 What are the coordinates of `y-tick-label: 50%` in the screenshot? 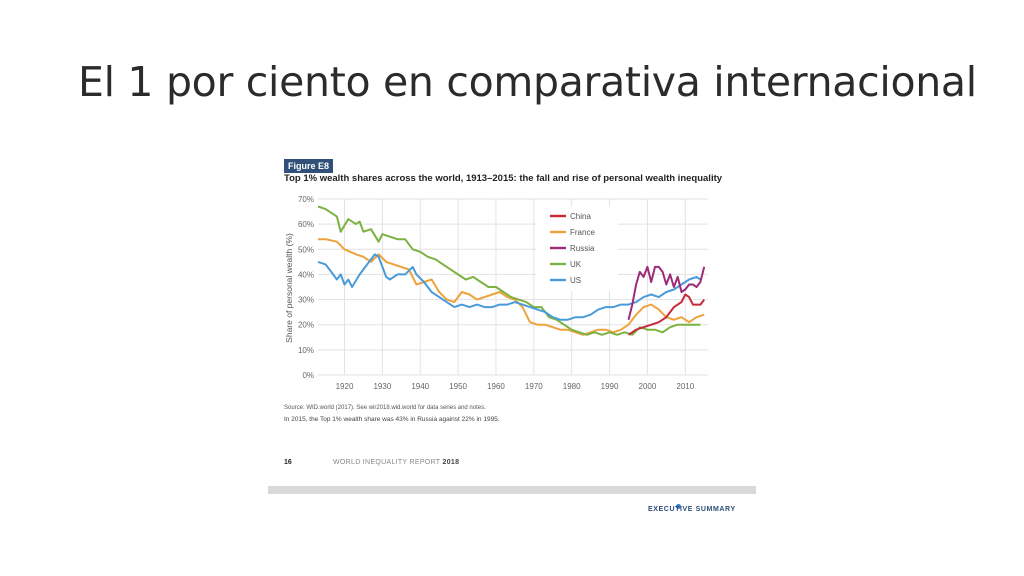 It's located at (306, 249).